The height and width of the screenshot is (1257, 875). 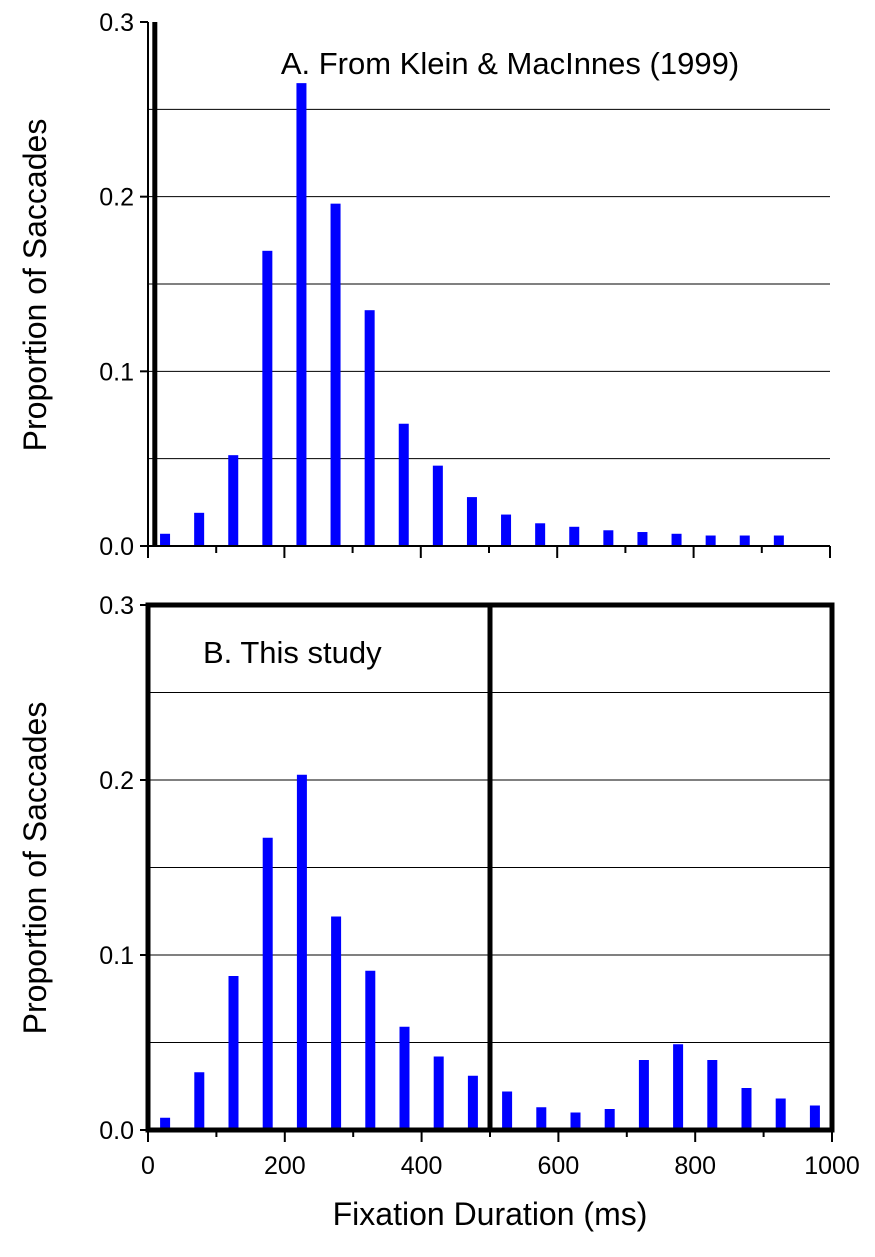 What do you see at coordinates (422, 1166) in the screenshot?
I see `panel-b-x-tick-label: 400` at bounding box center [422, 1166].